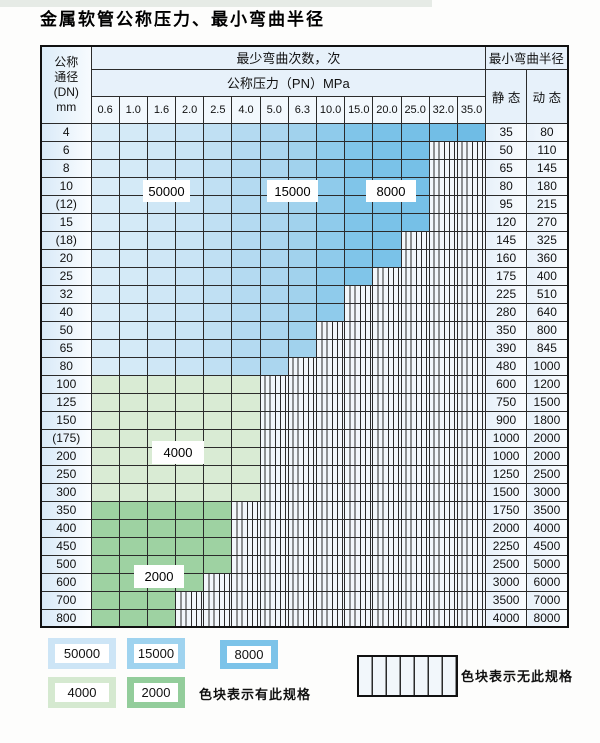 The height and width of the screenshot is (743, 600). Describe the element at coordinates (304, 312) in the screenshot. I see `table-row: 40 280 640` at that location.